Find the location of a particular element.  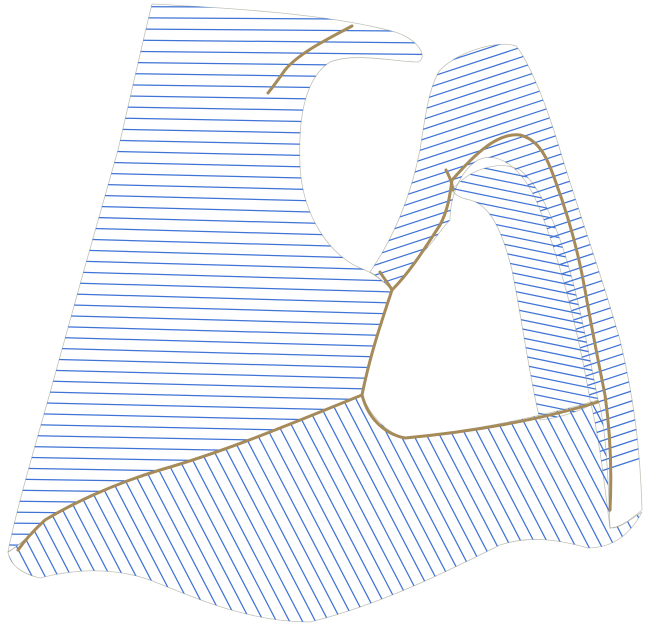

inner-arch-surface is located at coordinates (525, 293).